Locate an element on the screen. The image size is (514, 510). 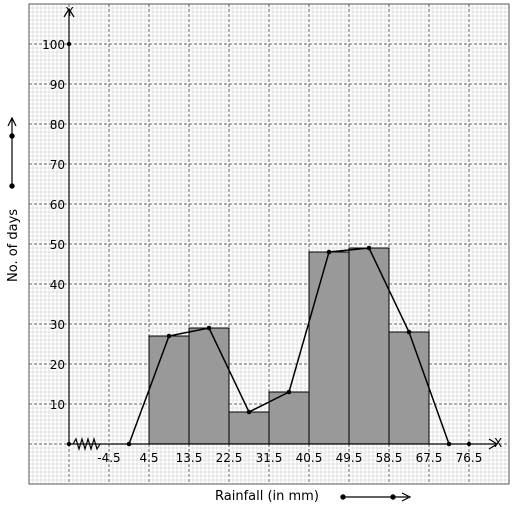
y-axis-arrowhead is located at coordinates (69, 12).